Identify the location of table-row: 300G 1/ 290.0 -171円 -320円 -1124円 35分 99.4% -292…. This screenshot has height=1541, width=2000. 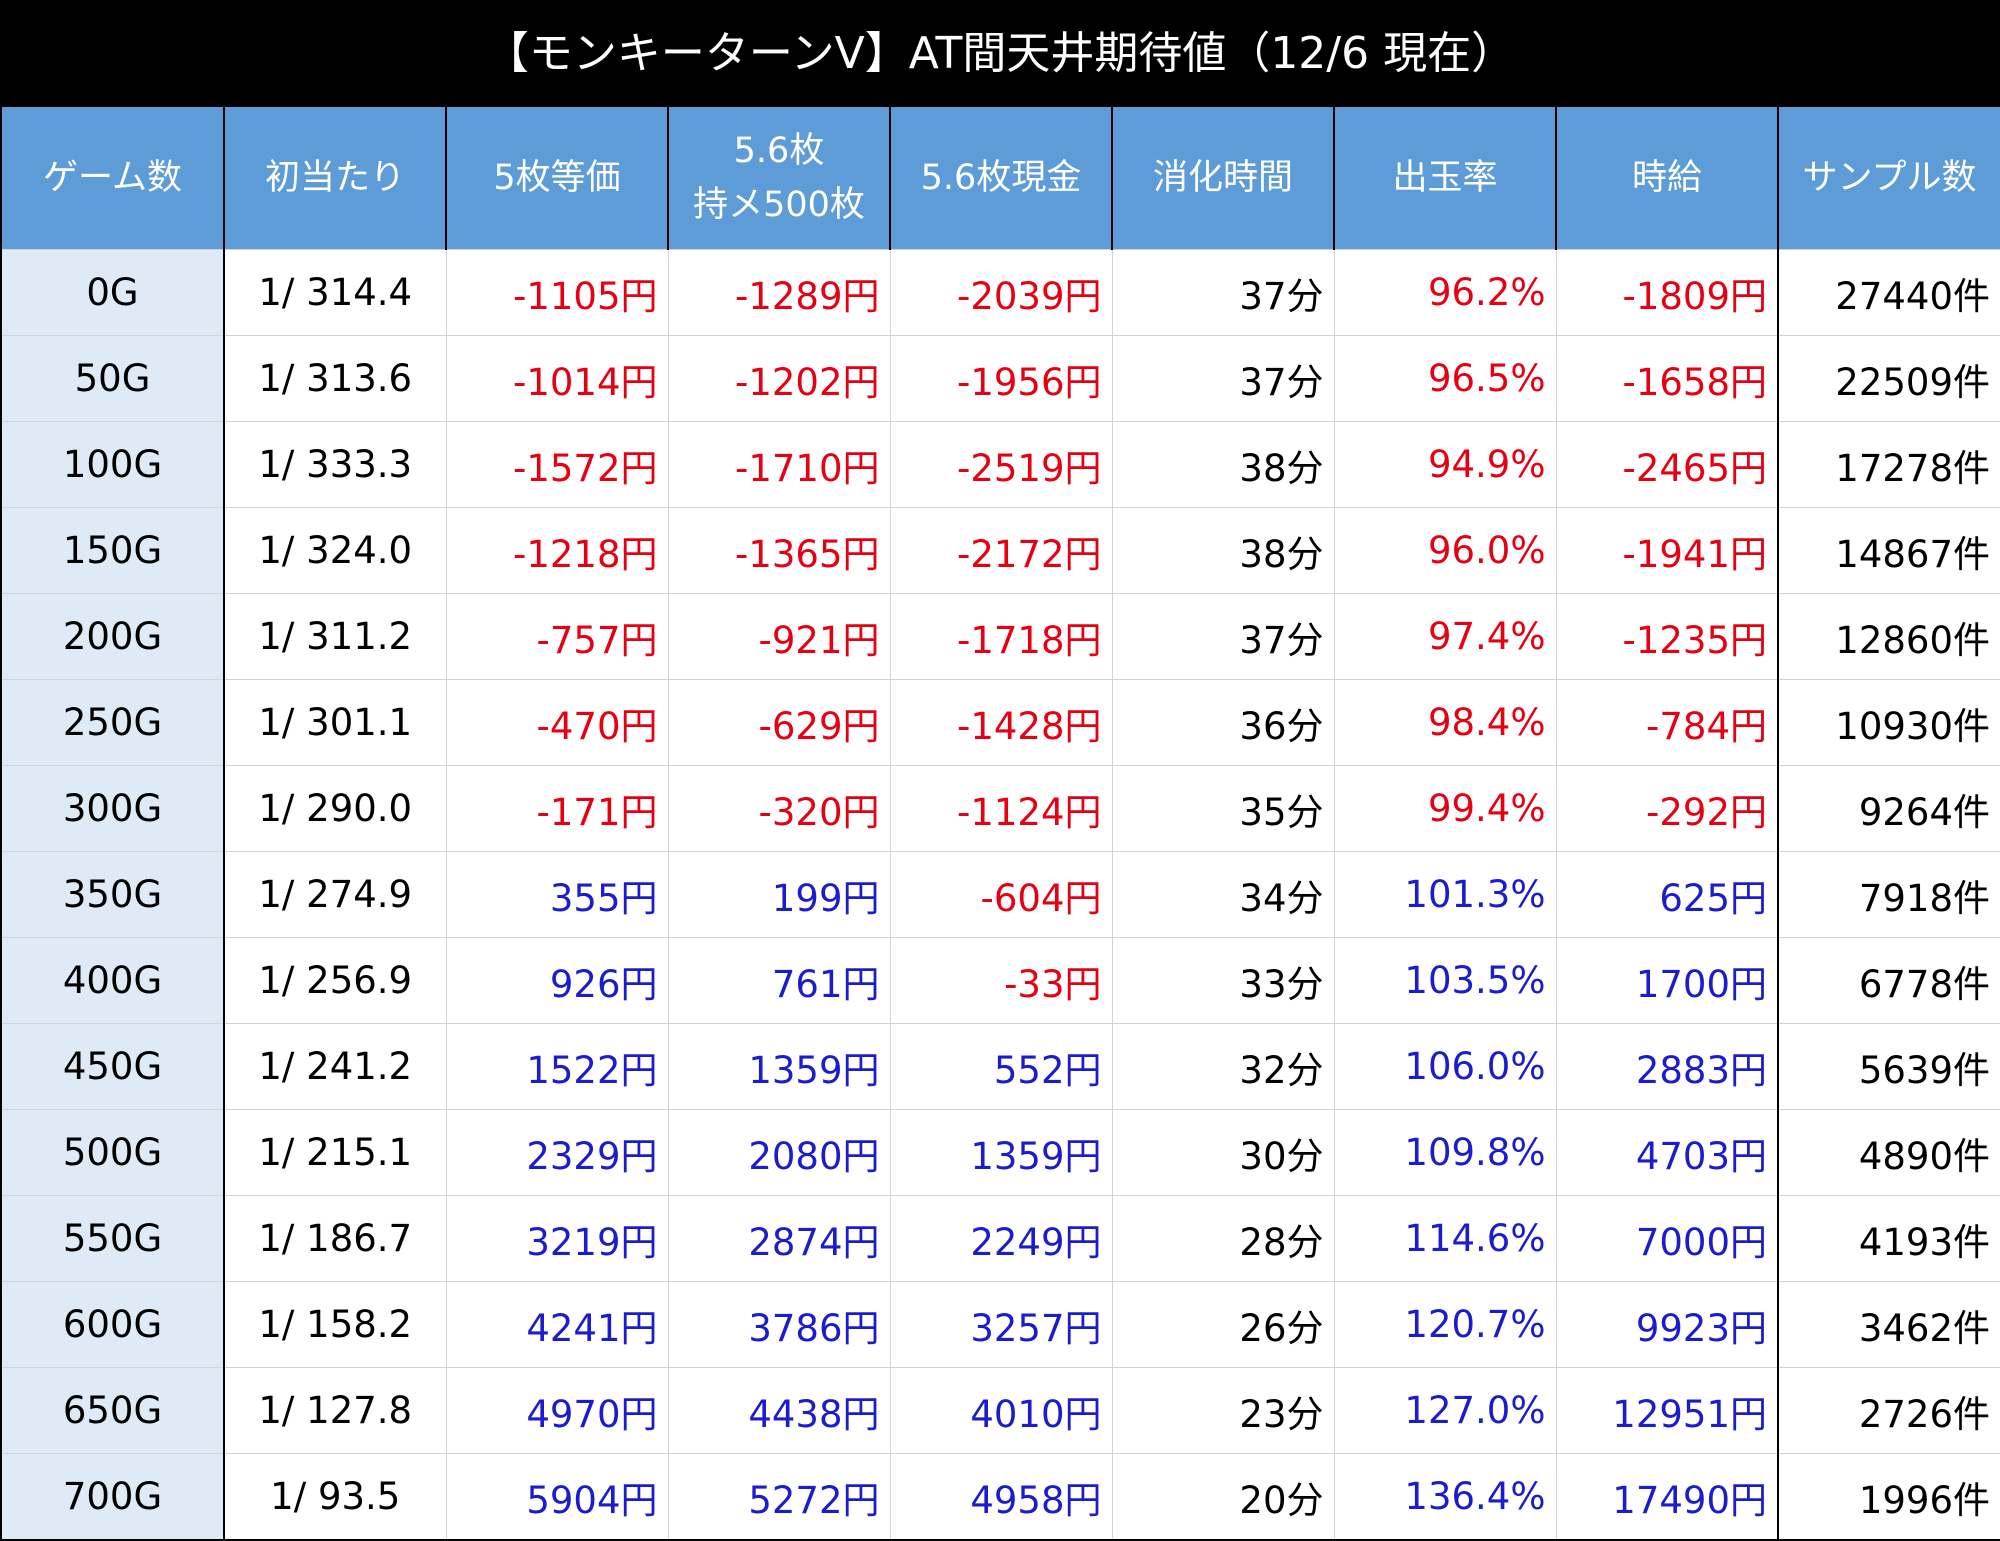
(1000, 808).